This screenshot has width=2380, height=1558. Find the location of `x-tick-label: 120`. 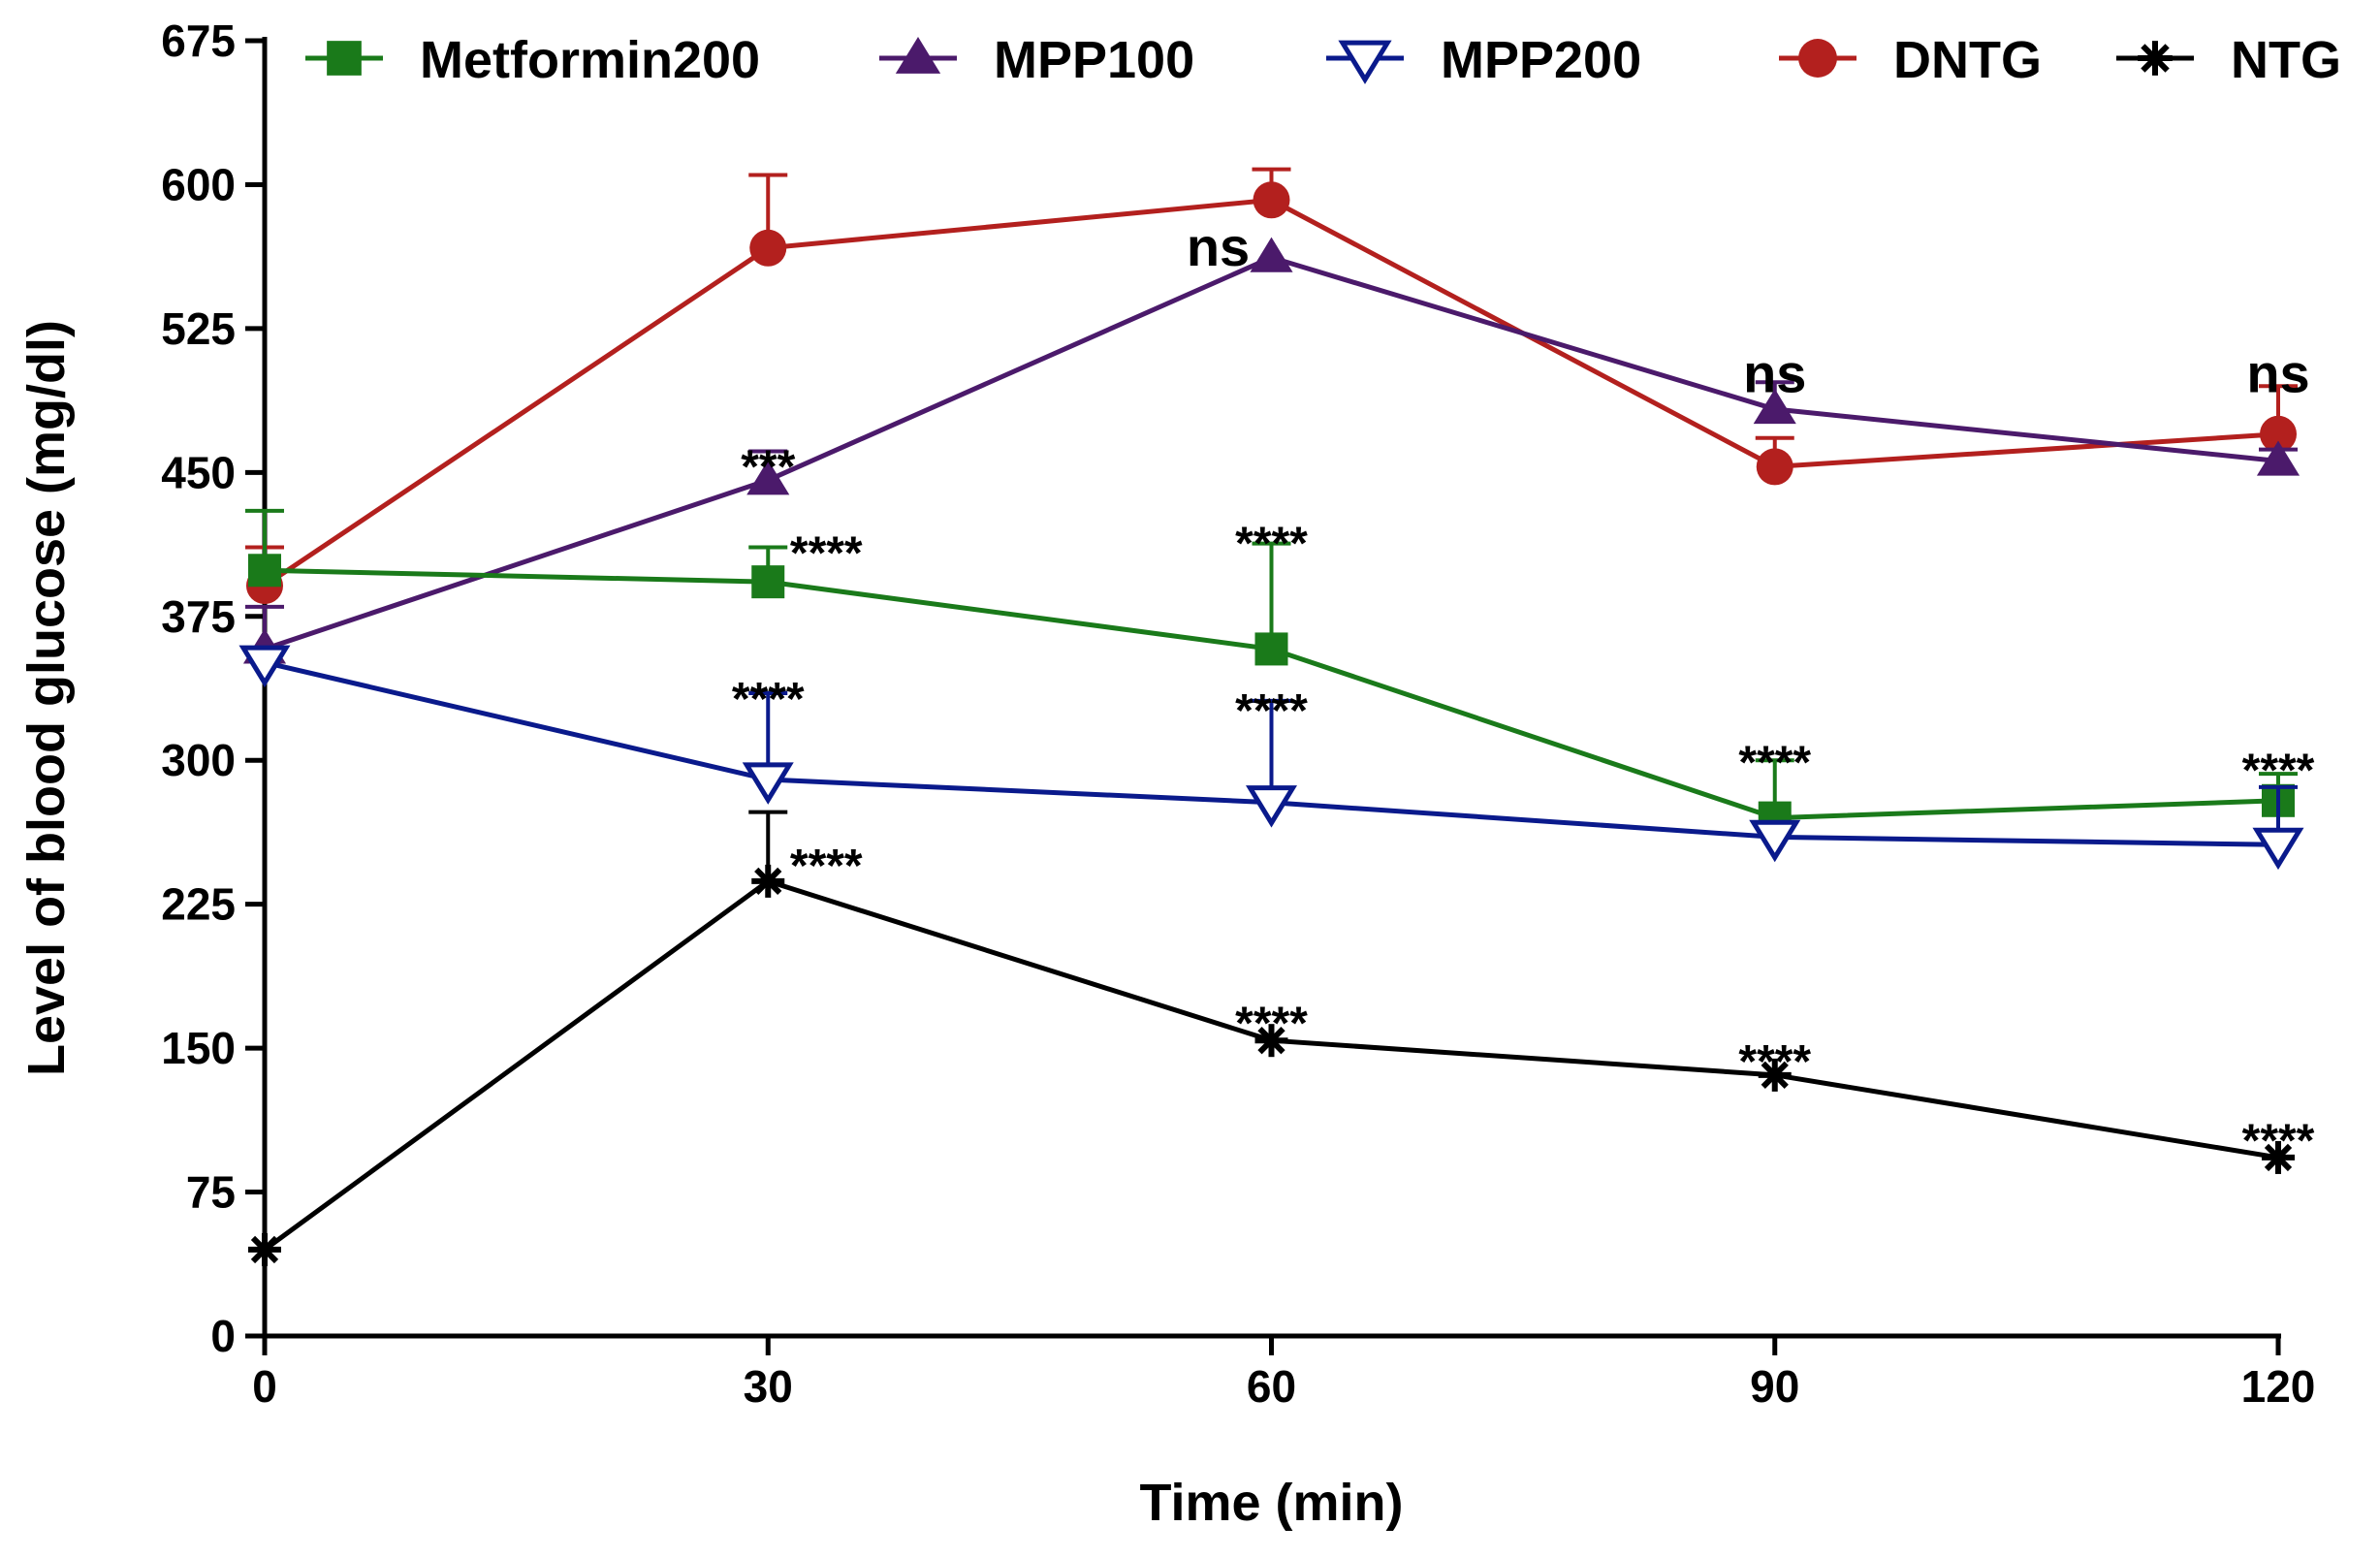

x-tick-label: 120 is located at coordinates (2278, 1386).